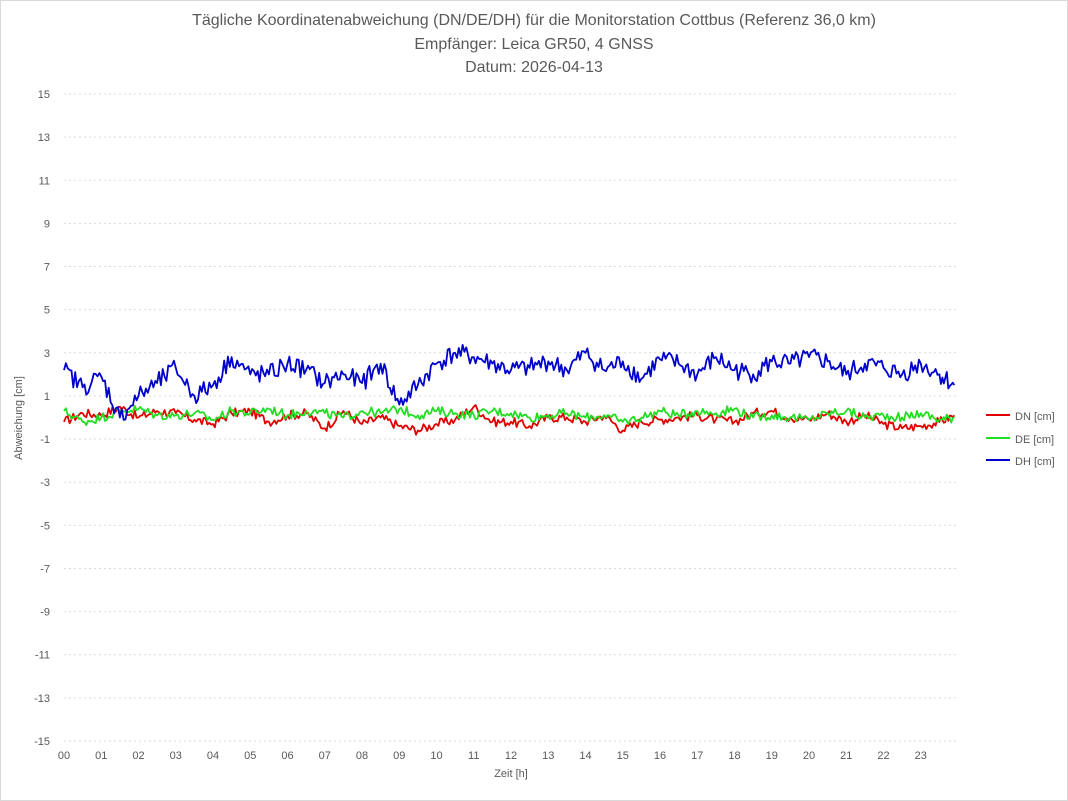 Image resolution: width=1068 pixels, height=801 pixels. I want to click on x-tick-label: 20, so click(809, 756).